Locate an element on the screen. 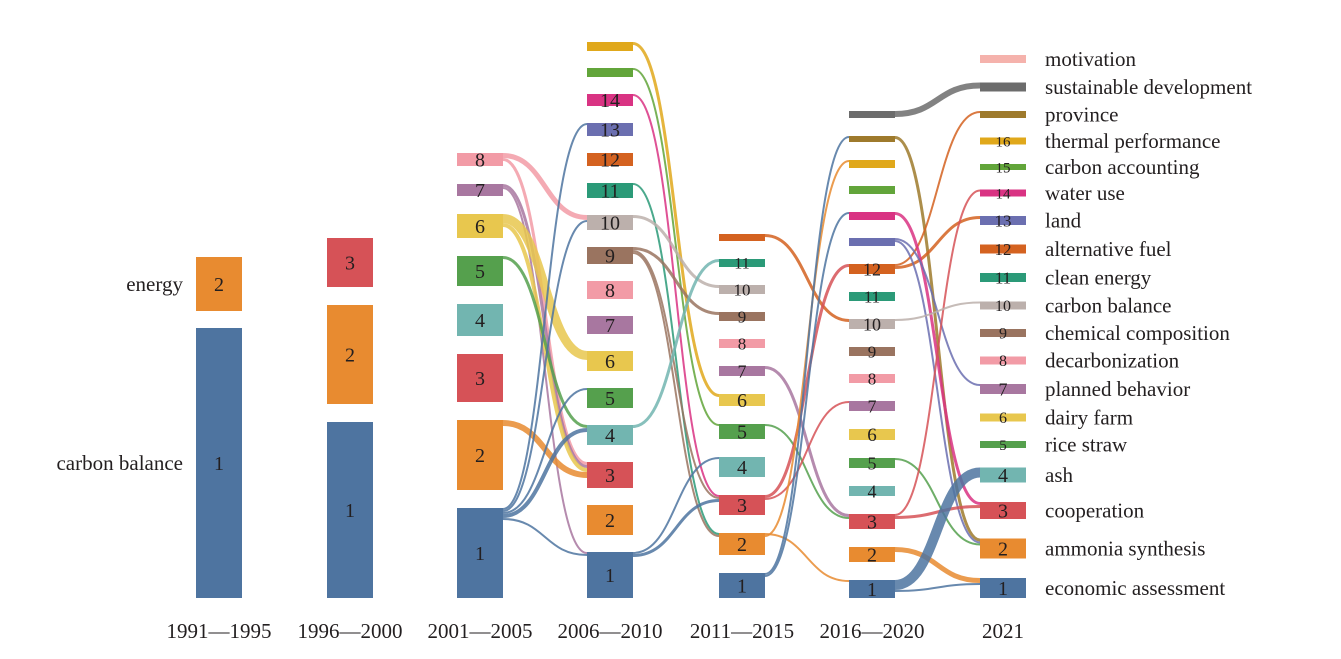  legend-entry: ammonia synthesis is located at coordinates (1125, 549).